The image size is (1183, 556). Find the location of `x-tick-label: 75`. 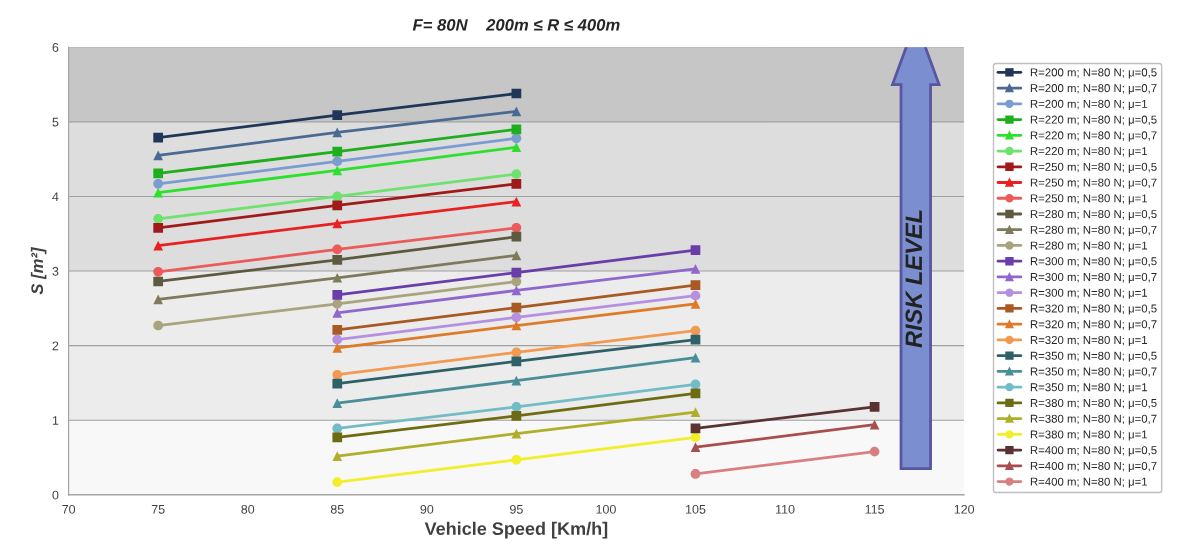

x-tick-label: 75 is located at coordinates (158, 509).